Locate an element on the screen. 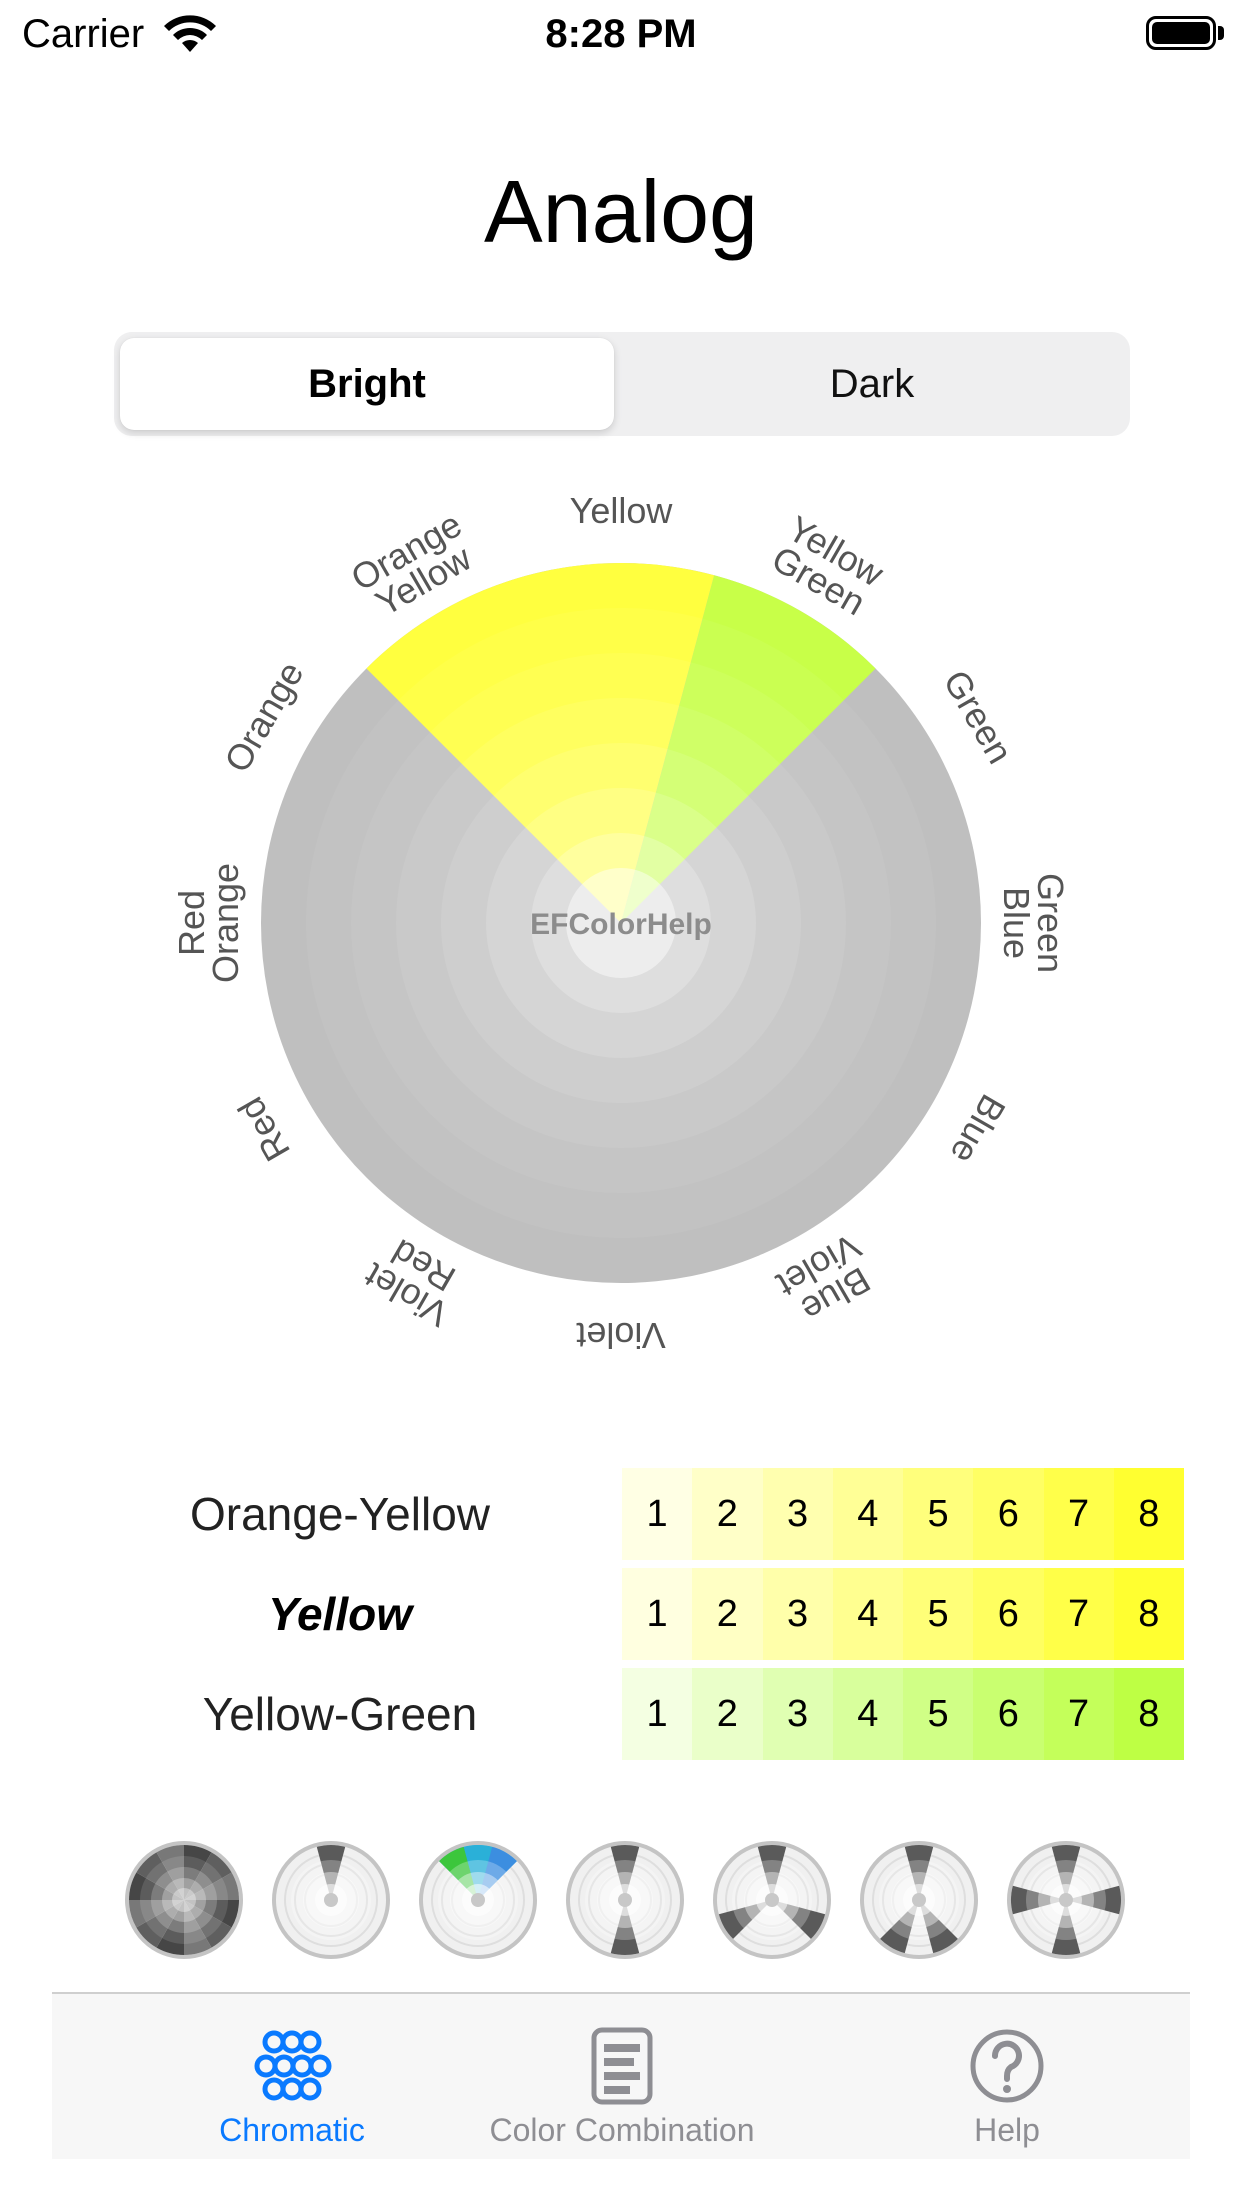 This screenshot has height=2208, width=1242. wheel-ring is located at coordinates (621, 923).